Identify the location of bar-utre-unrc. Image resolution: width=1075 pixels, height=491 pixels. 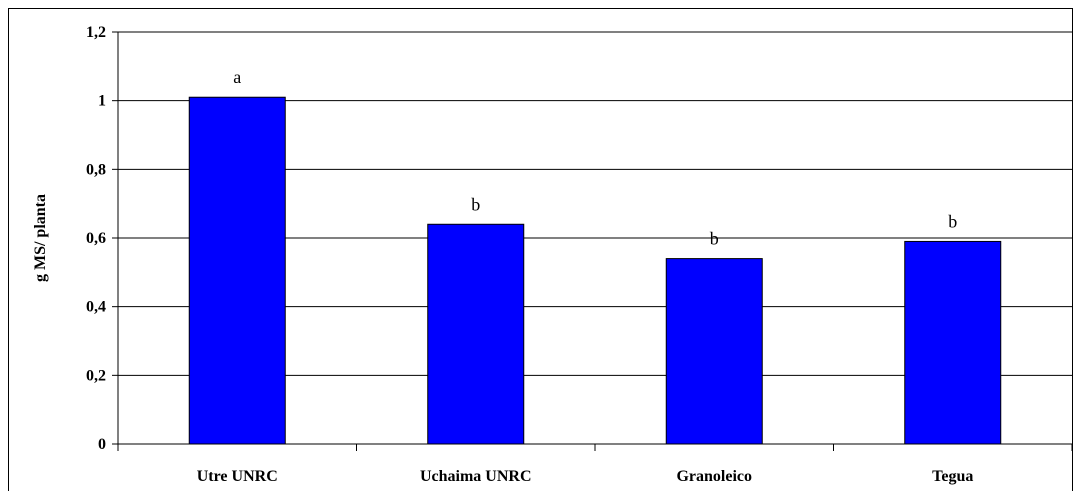
(237, 270).